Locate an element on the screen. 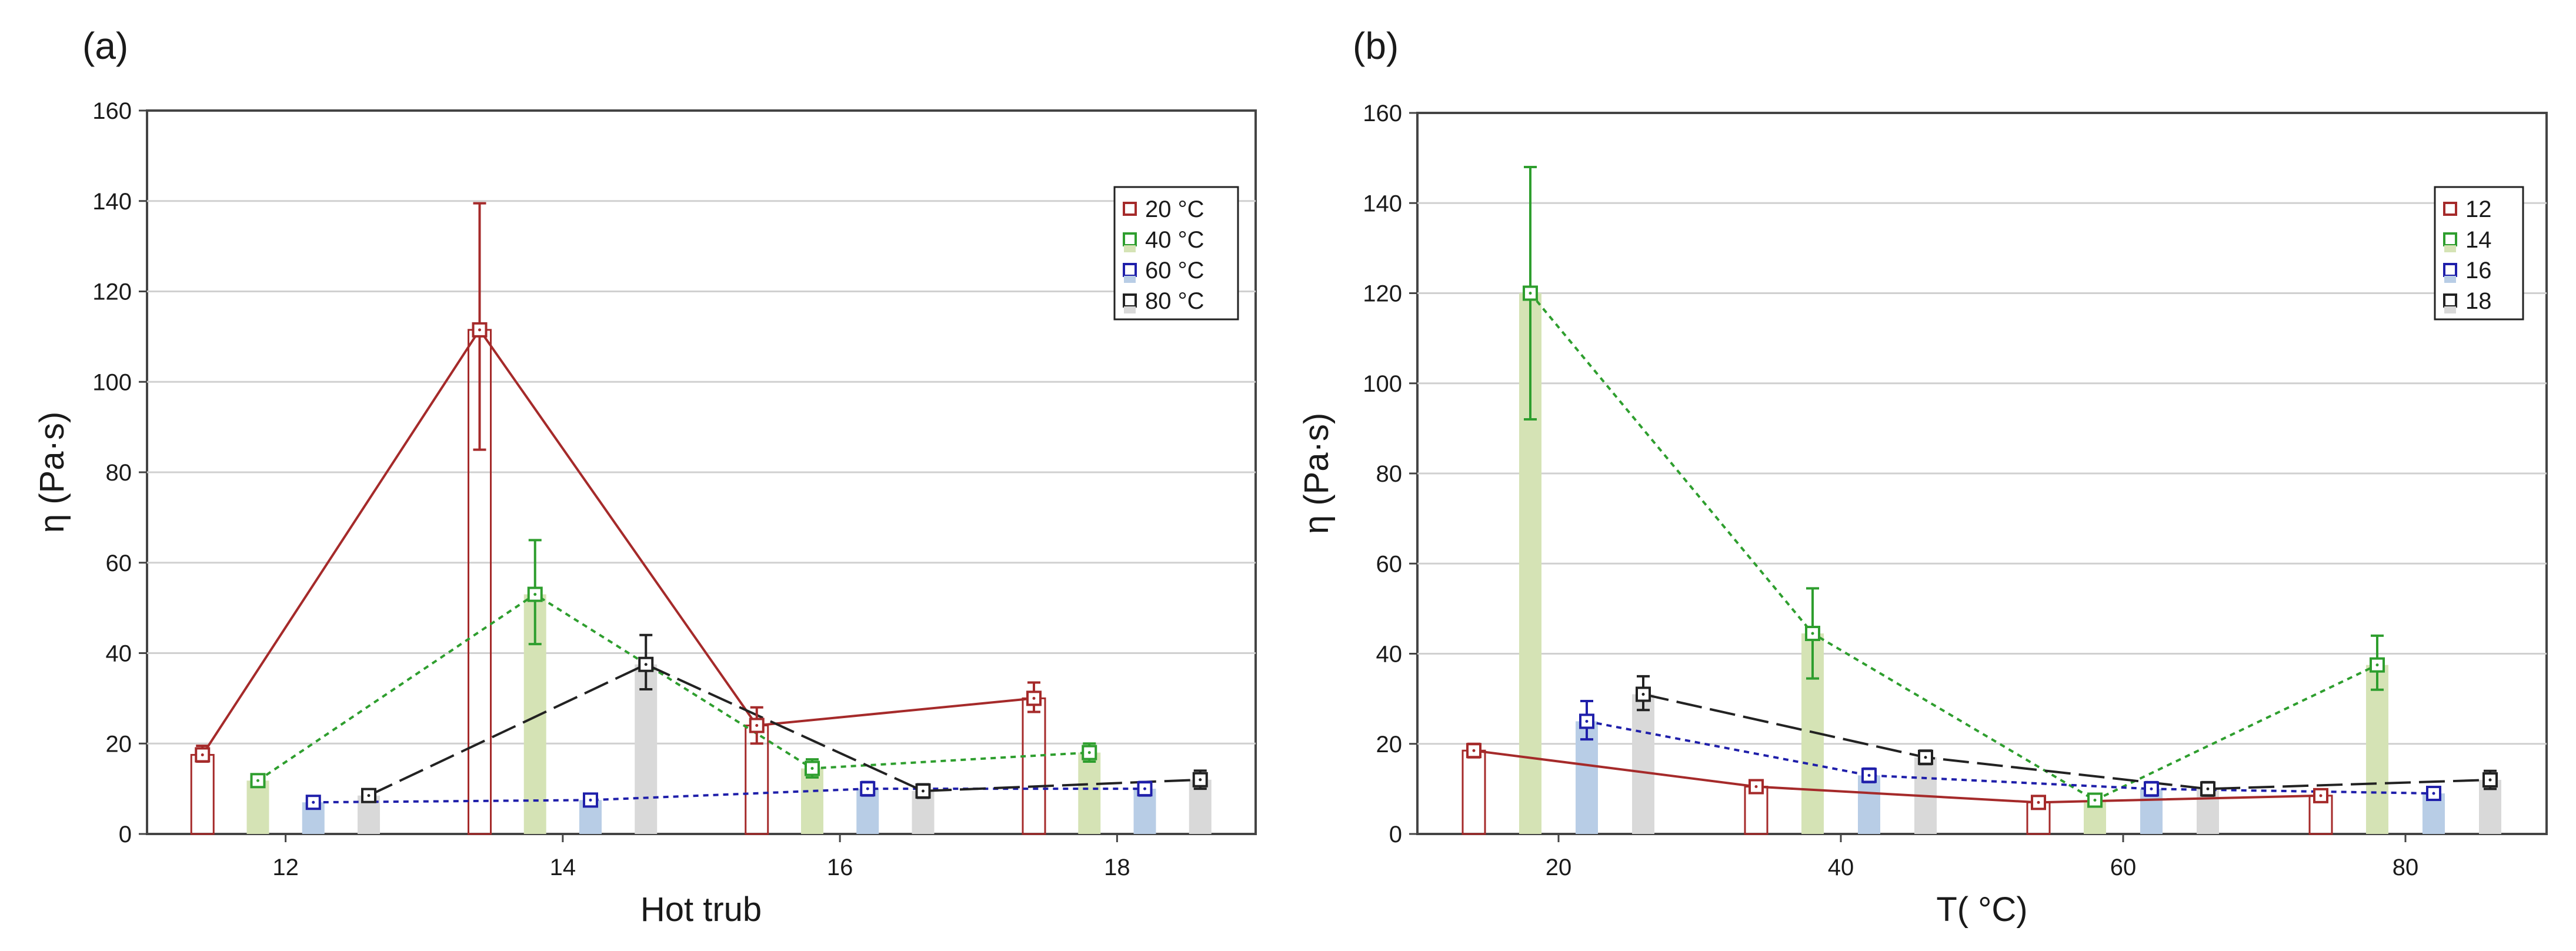 This screenshot has height=951, width=2576. panel-b-x-tick-label: 60 is located at coordinates (2123, 868).